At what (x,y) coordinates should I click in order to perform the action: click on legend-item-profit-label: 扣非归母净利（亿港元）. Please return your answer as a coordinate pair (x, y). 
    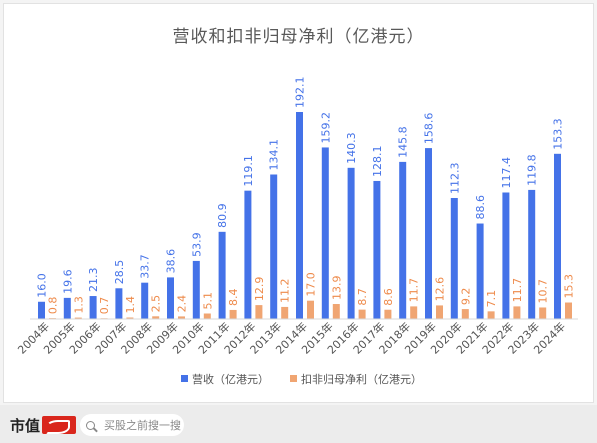
    Looking at the image, I should click on (361, 379).